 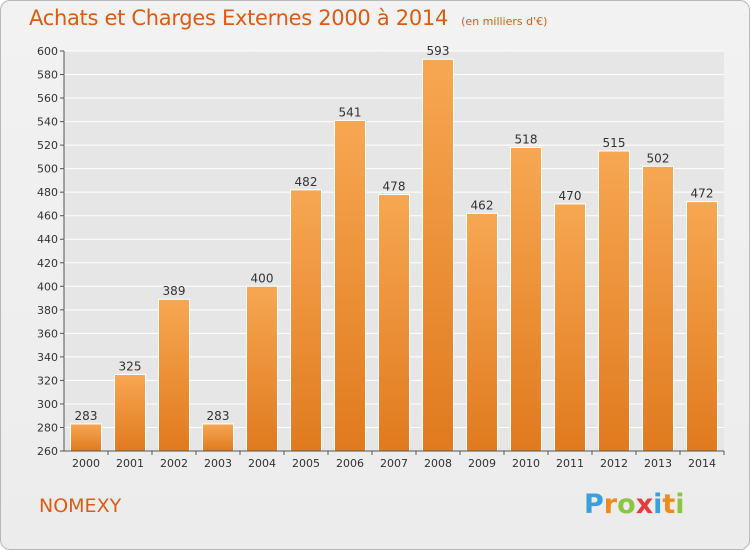 What do you see at coordinates (47, 286) in the screenshot?
I see `y-tick-label: 400` at bounding box center [47, 286].